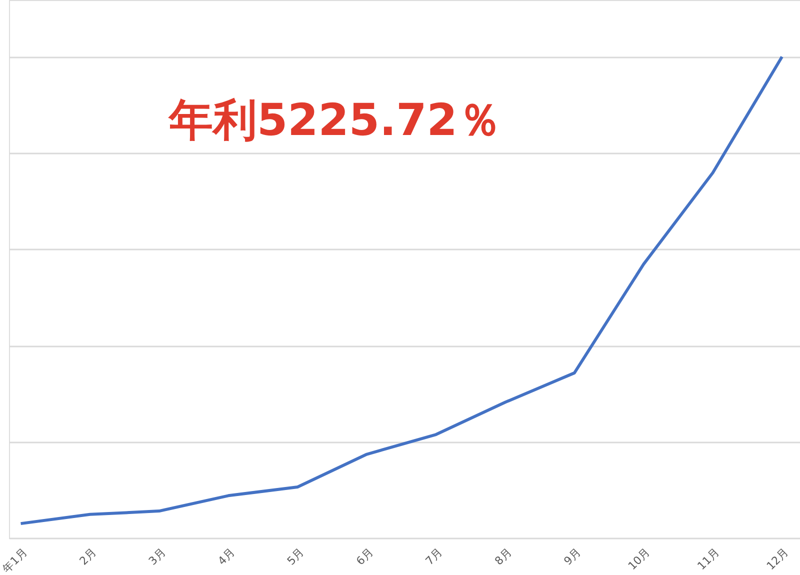 Image resolution: width=800 pixels, height=575 pixels. What do you see at coordinates (777, 559) in the screenshot?
I see `x-tick-label: 12月` at bounding box center [777, 559].